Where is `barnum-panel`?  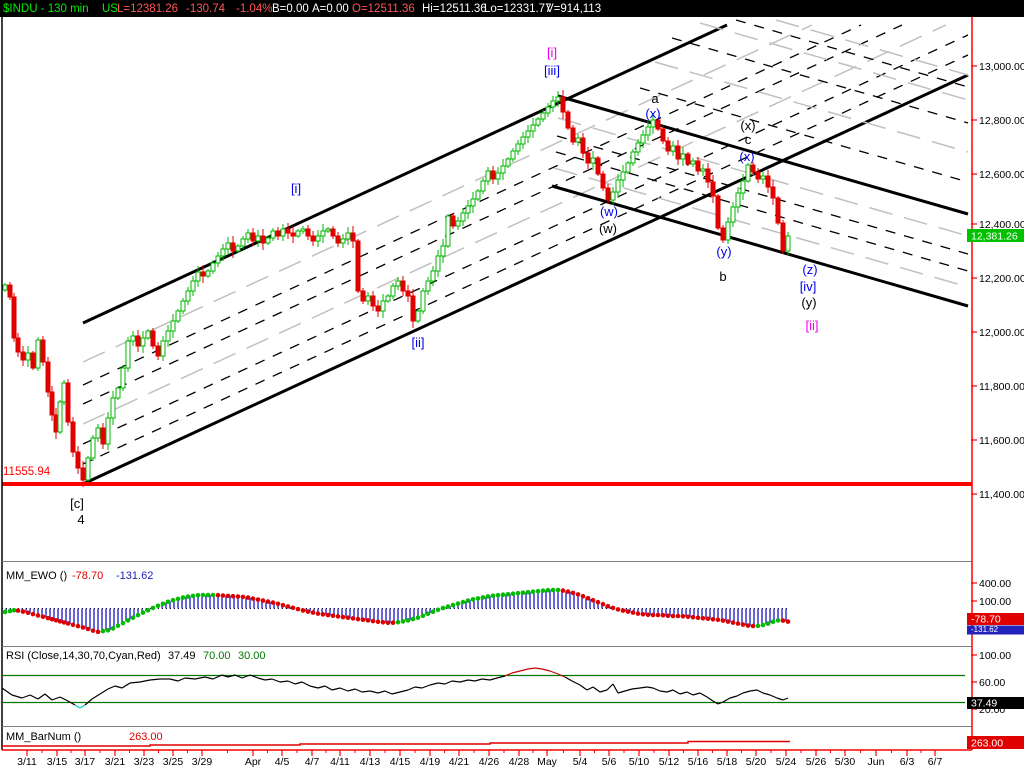
barnum-panel is located at coordinates (396, 743).